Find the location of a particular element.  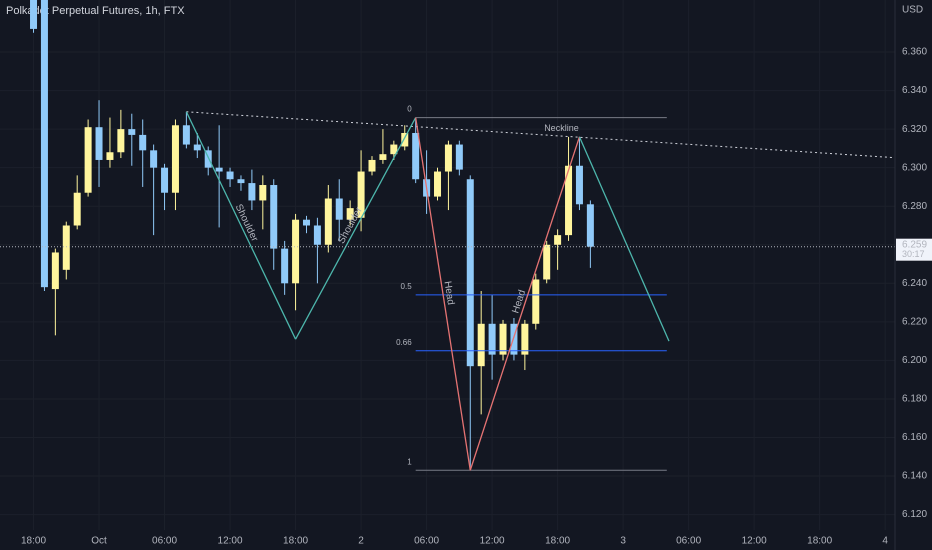

y-tick-label: 6.280 is located at coordinates (914, 206).